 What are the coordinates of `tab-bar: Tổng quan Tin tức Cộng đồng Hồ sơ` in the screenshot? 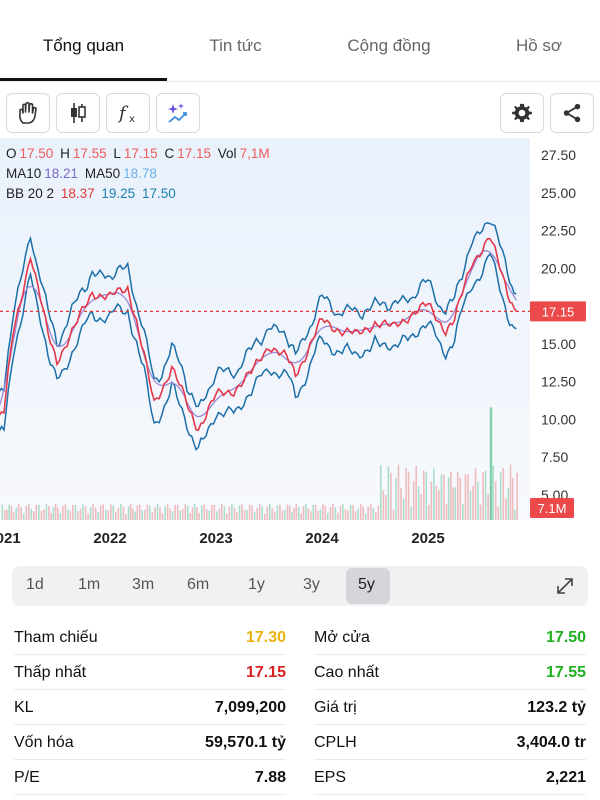 It's located at (300, 41).